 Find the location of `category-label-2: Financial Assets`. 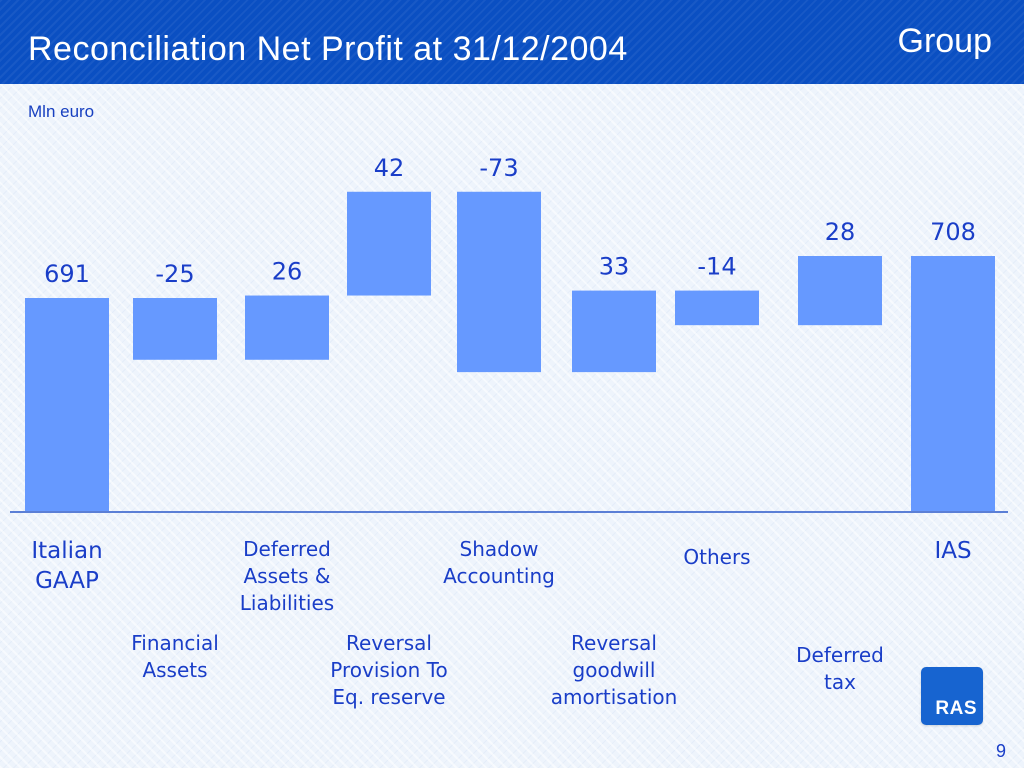

category-label-2: Financial Assets is located at coordinates (175, 656).